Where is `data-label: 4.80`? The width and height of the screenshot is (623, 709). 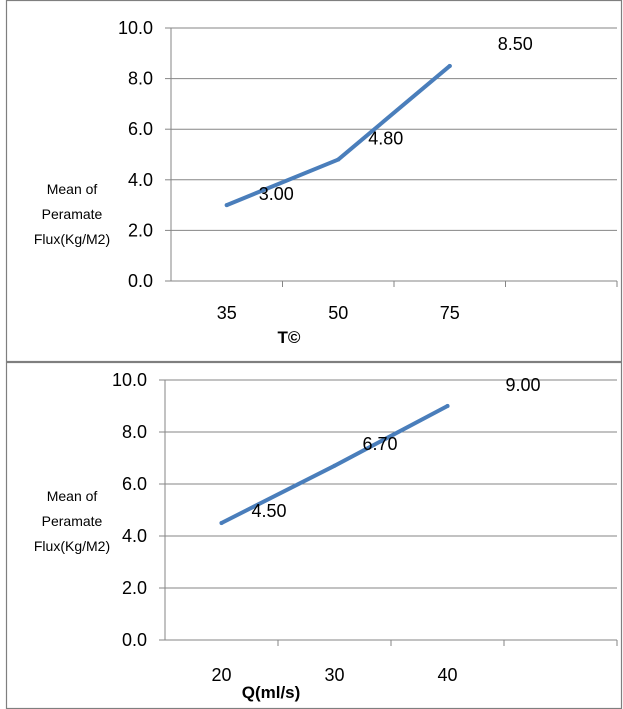
data-label: 4.80 is located at coordinates (385, 139).